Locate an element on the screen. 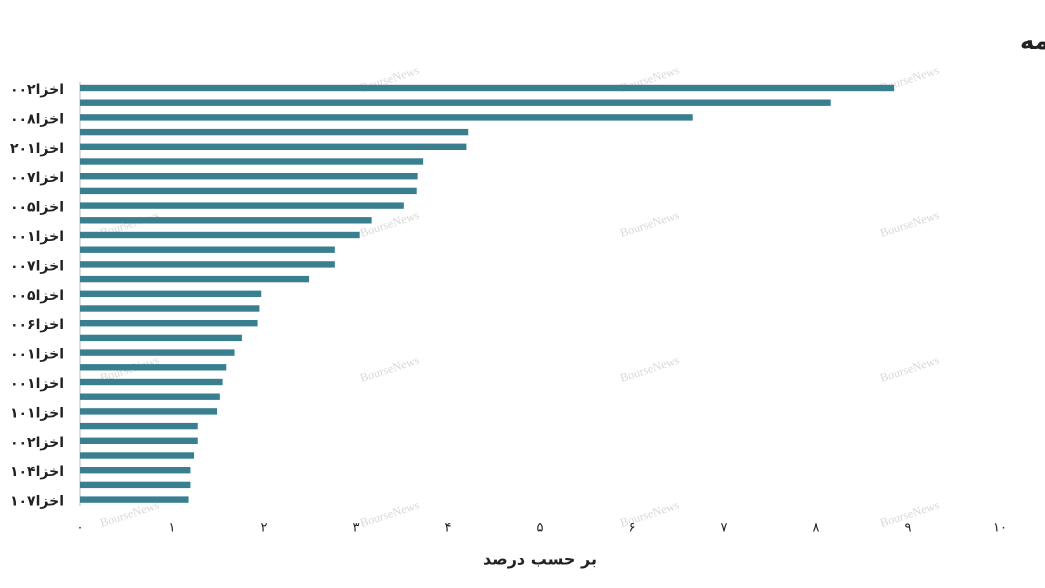 The width and height of the screenshot is (1045, 588). y-tick-label: اخزا۲۰۱ is located at coordinates (37, 149).